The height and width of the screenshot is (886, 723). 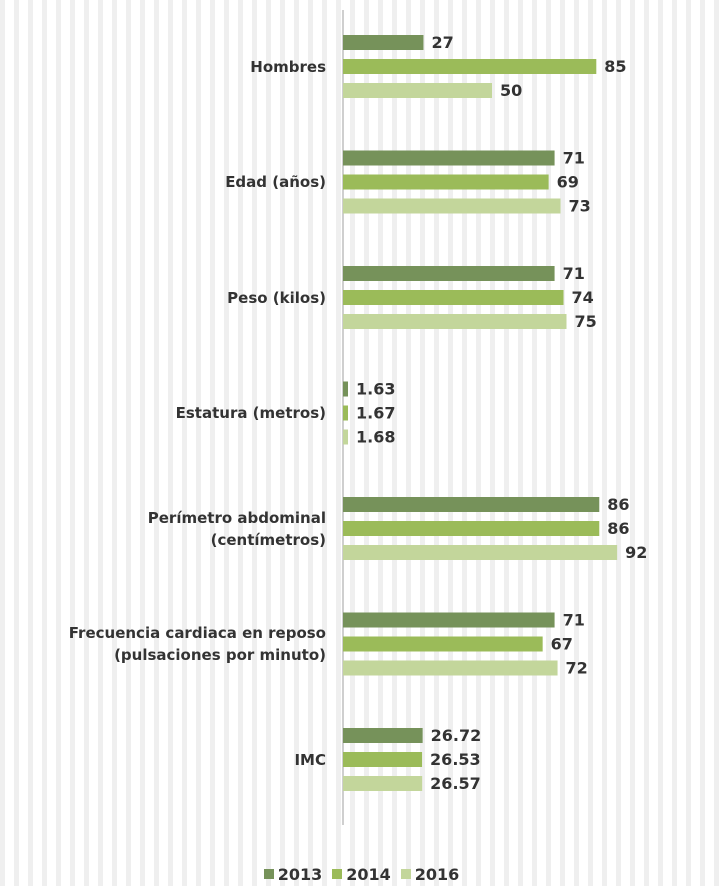 What do you see at coordinates (375, 389) in the screenshot?
I see `data-label-2013-3: 1.63` at bounding box center [375, 389].